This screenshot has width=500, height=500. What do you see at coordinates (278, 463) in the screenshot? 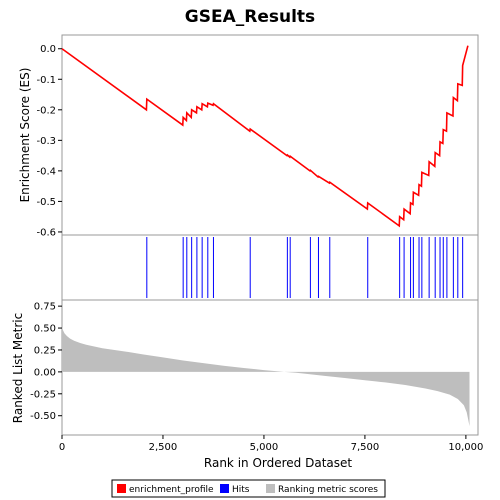
I see `x-axis-label: Rank in Ordered Dataset` at bounding box center [278, 463].